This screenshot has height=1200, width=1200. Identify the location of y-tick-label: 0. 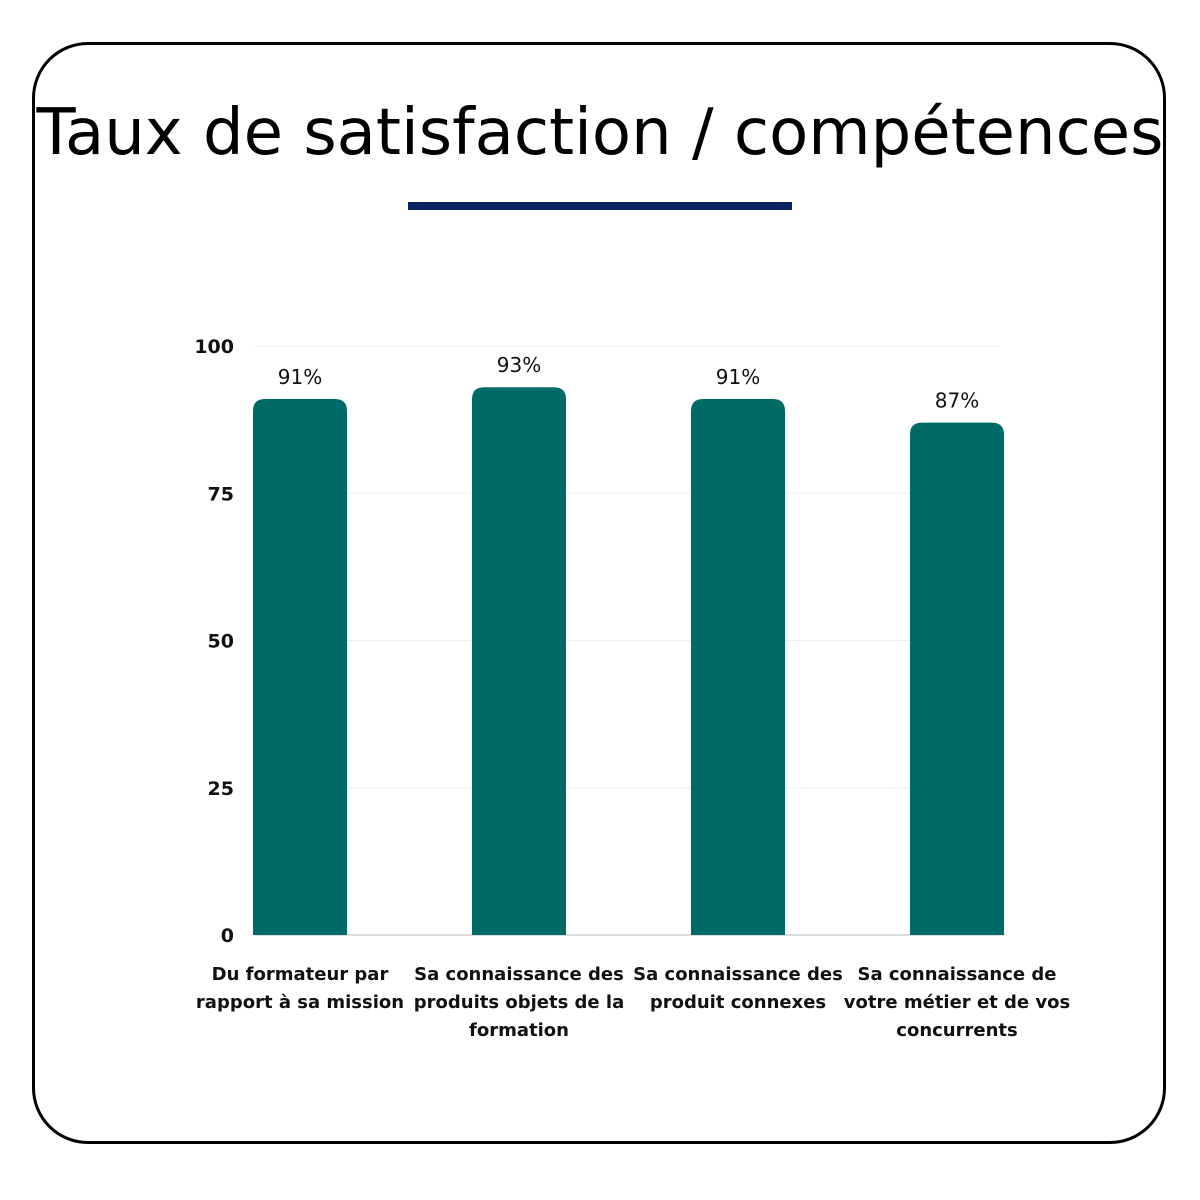
(227, 936).